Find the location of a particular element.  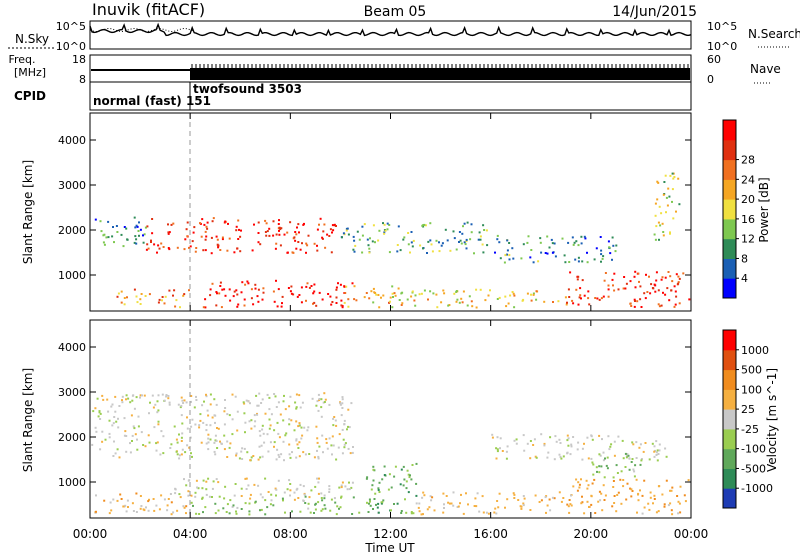

power-ylabel: Slant Range [km] is located at coordinates (28, 212).